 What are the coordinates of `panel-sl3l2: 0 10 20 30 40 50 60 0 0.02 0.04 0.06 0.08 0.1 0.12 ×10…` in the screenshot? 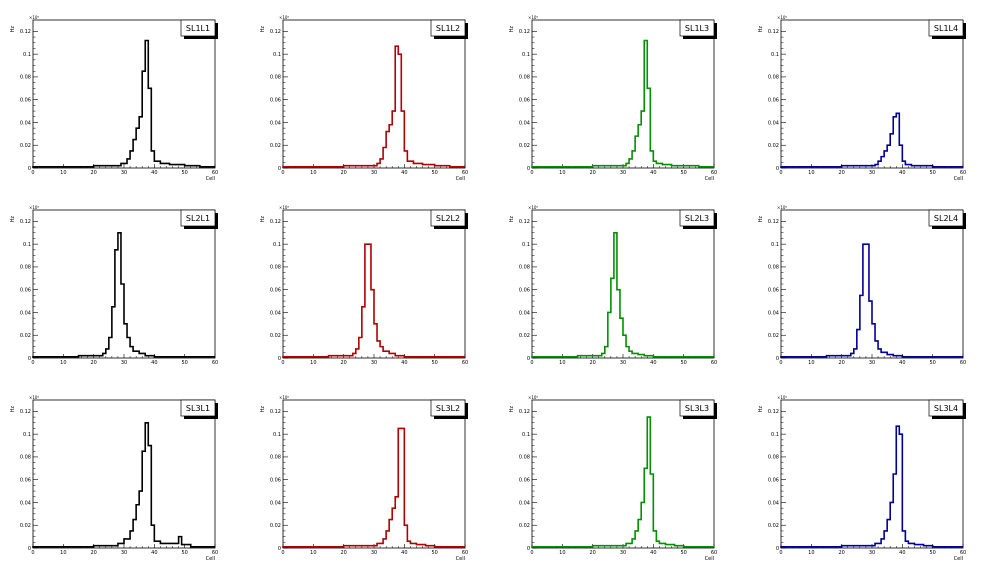 It's located at (364, 478).